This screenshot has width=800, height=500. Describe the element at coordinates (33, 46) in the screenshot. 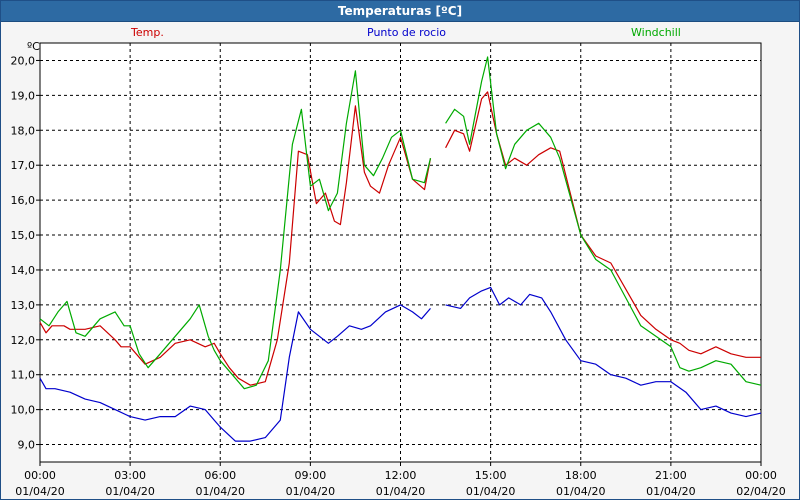

I see `y-axis-unit: ºC` at that location.